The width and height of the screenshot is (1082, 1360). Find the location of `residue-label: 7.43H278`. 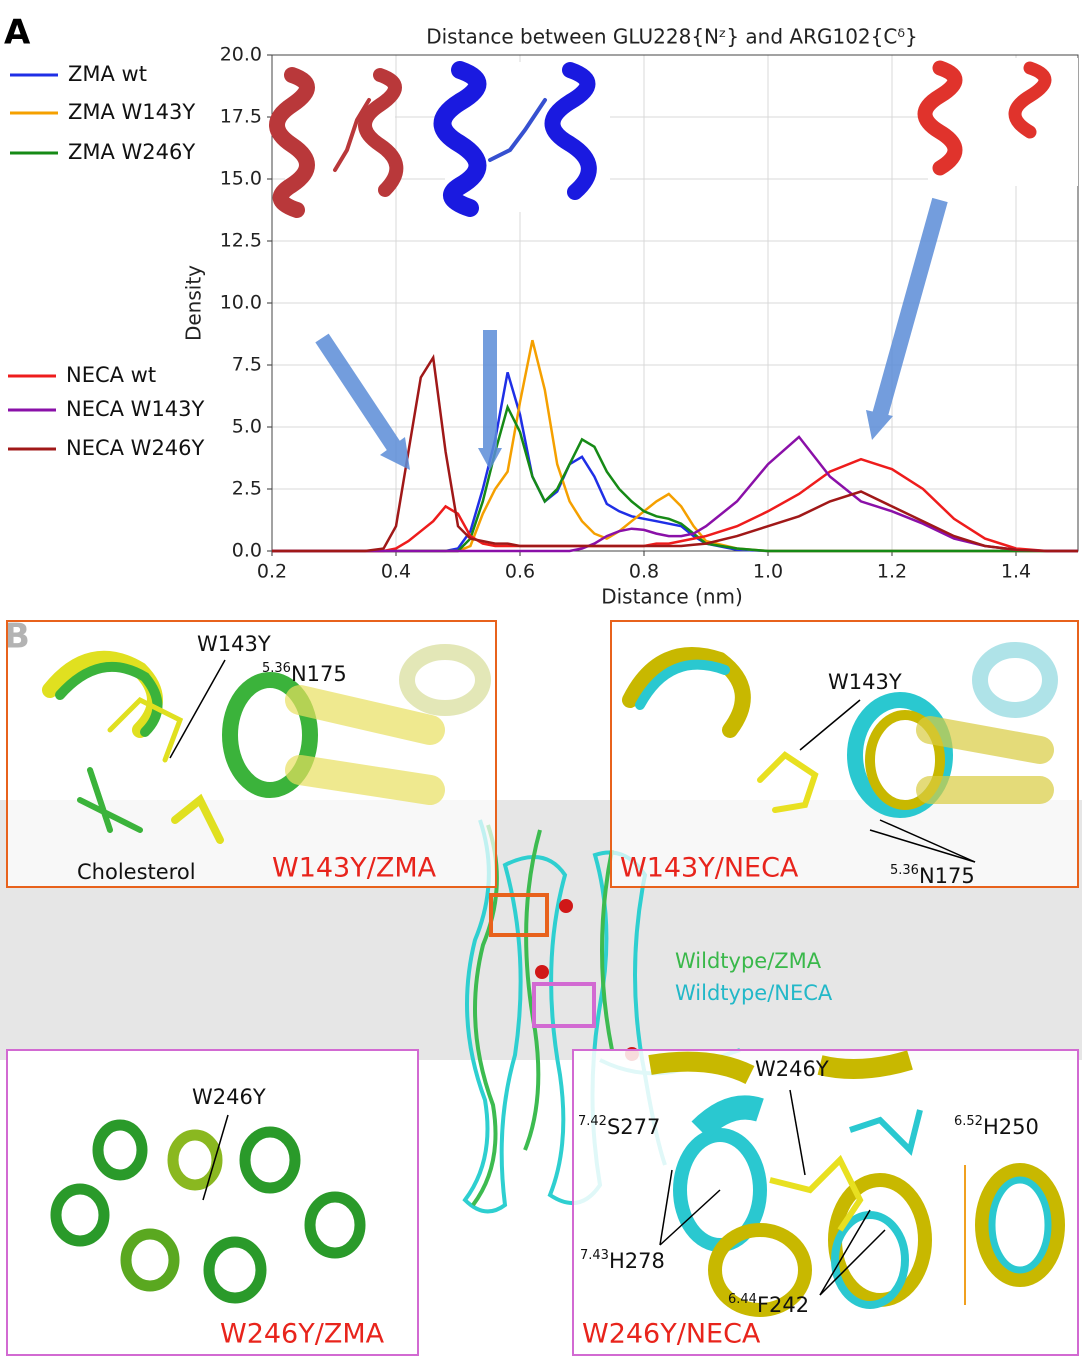

residue-label: 7.43H278 is located at coordinates (622, 1261).